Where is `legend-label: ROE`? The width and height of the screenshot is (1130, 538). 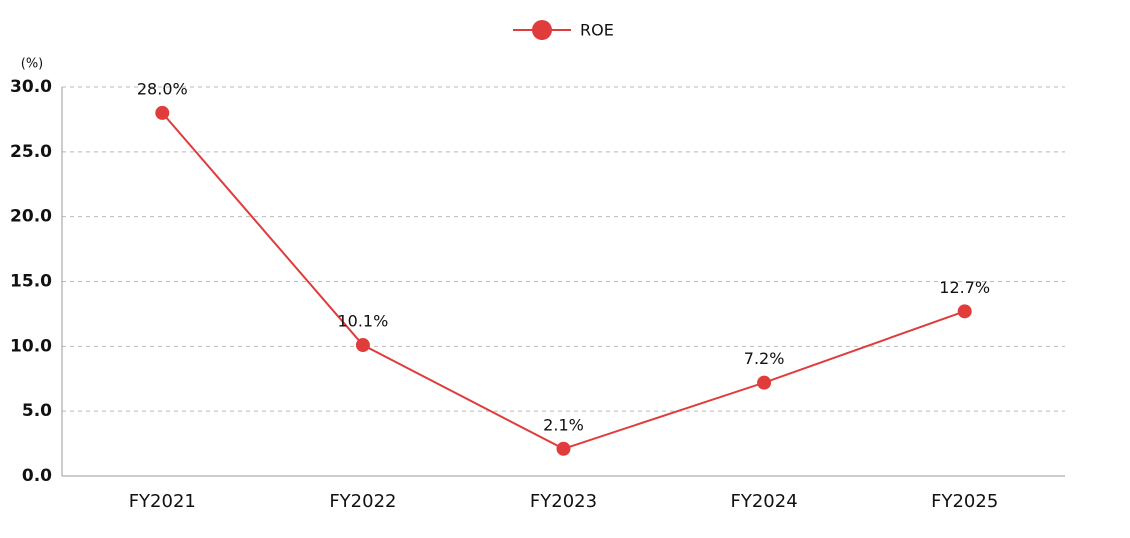
legend-label: ROE is located at coordinates (597, 30).